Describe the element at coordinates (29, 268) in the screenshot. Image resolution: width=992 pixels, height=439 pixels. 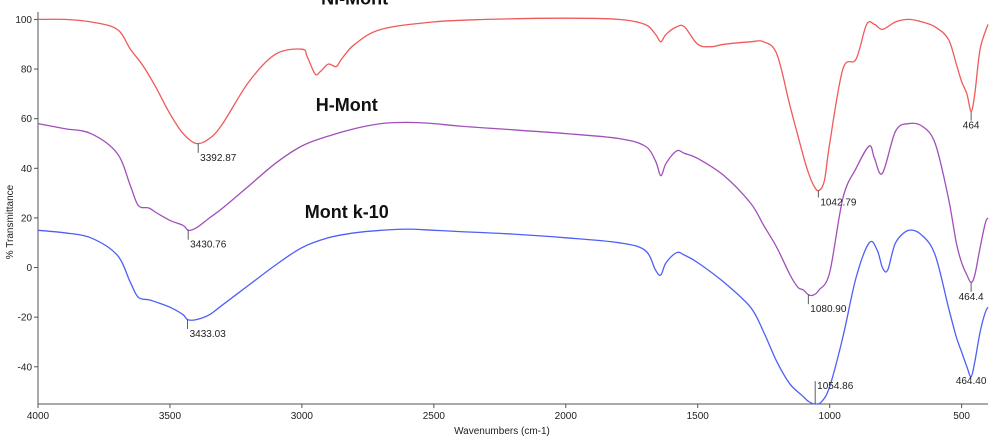
I see `y-tick-label: 0` at that location.